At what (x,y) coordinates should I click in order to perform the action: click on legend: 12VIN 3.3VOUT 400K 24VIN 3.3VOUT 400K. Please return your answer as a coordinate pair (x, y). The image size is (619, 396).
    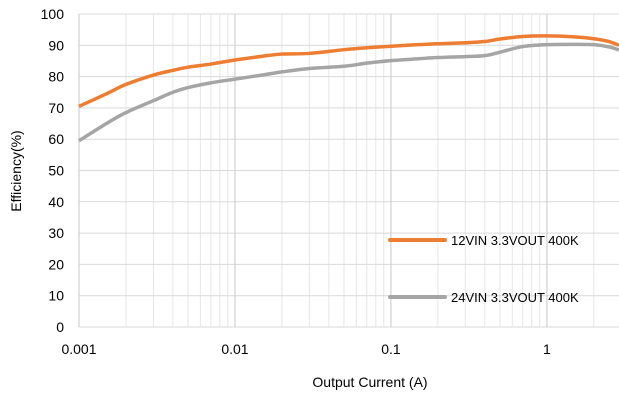
    Looking at the image, I should click on (483, 269).